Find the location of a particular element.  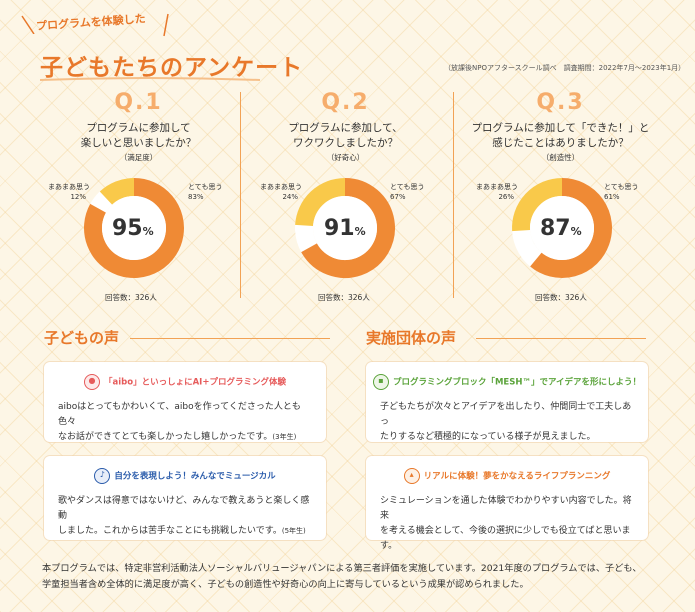

survey-source-note: （放課後NPOアフタースクール調べ 調査期間：2022年7月〜2023年1月） is located at coordinates (565, 68).